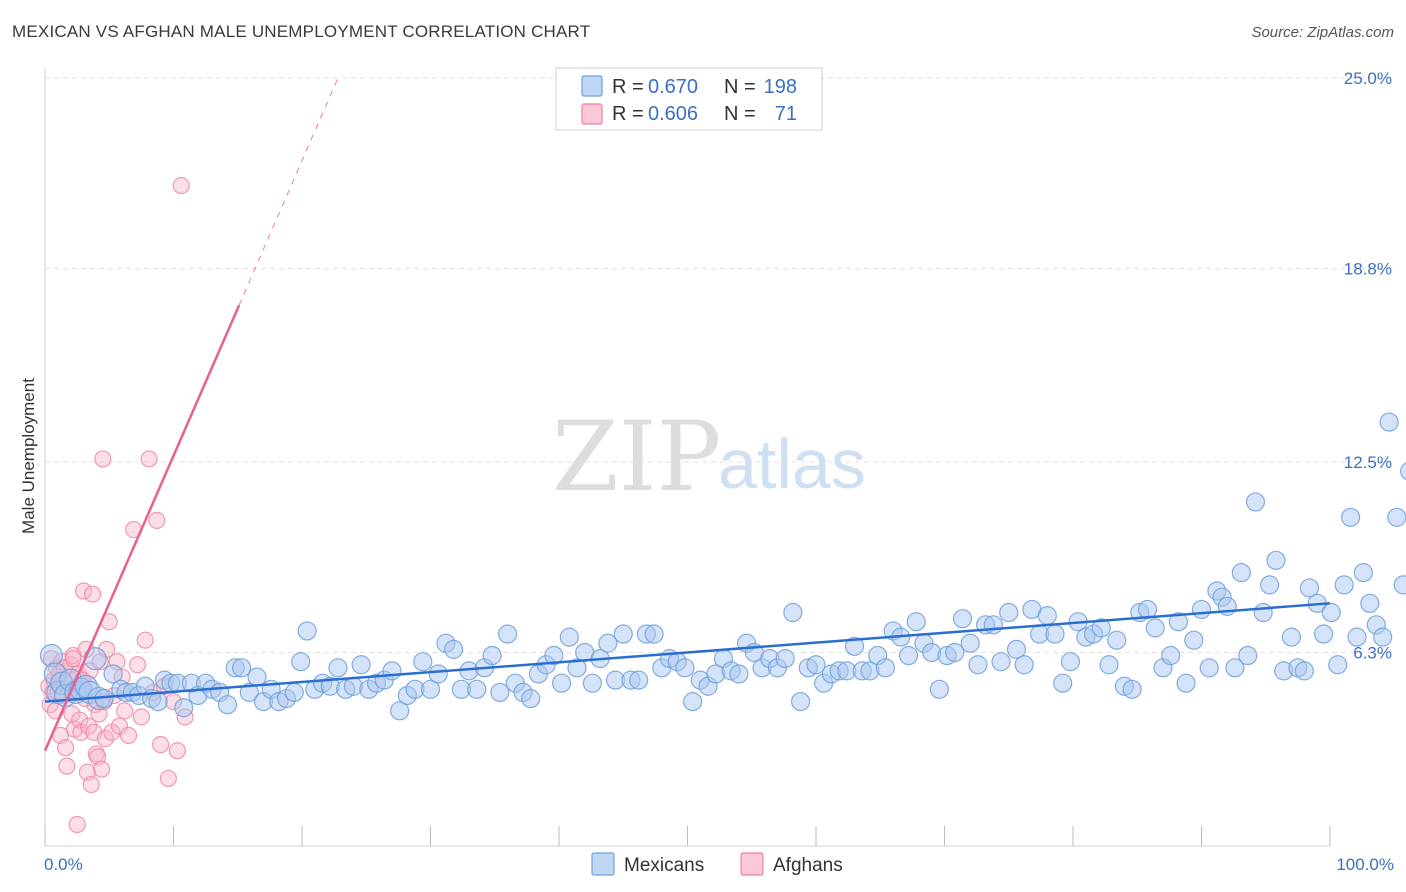 This screenshot has width=1406, height=892. I want to click on x-tick-label: 0.0%, so click(63, 864).